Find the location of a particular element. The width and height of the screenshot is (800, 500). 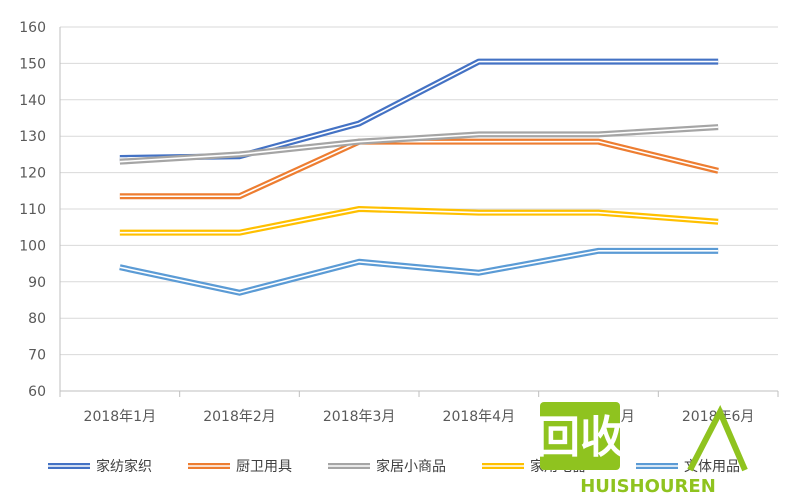

y-tick-label: 150 is located at coordinates (32, 64).